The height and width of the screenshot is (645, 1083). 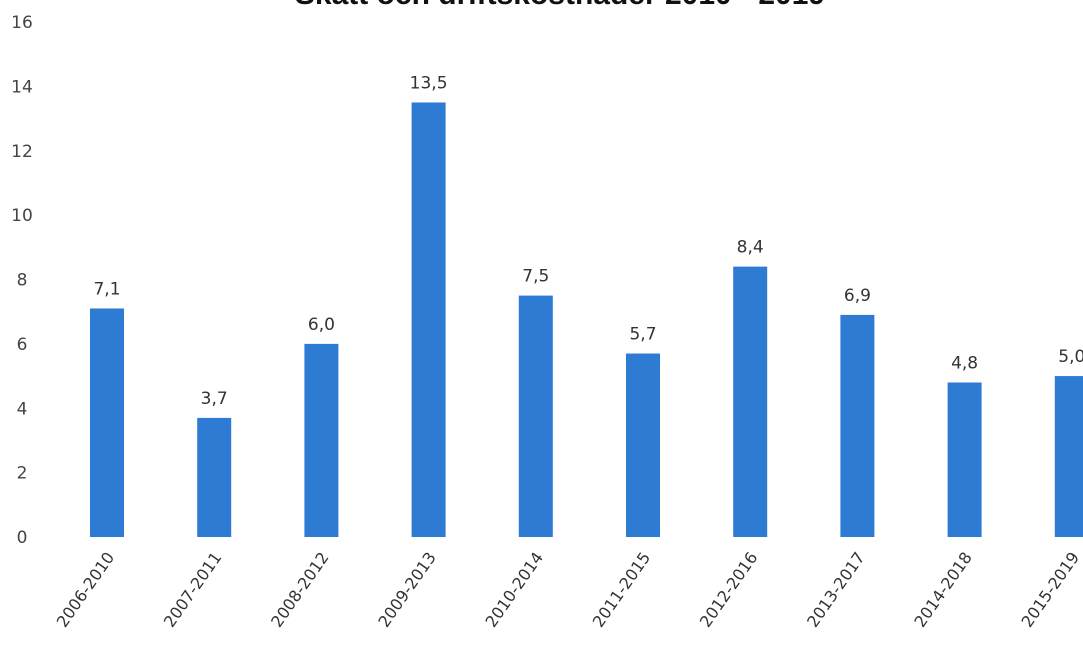 I want to click on data-label: 13,5, so click(x=429, y=83).